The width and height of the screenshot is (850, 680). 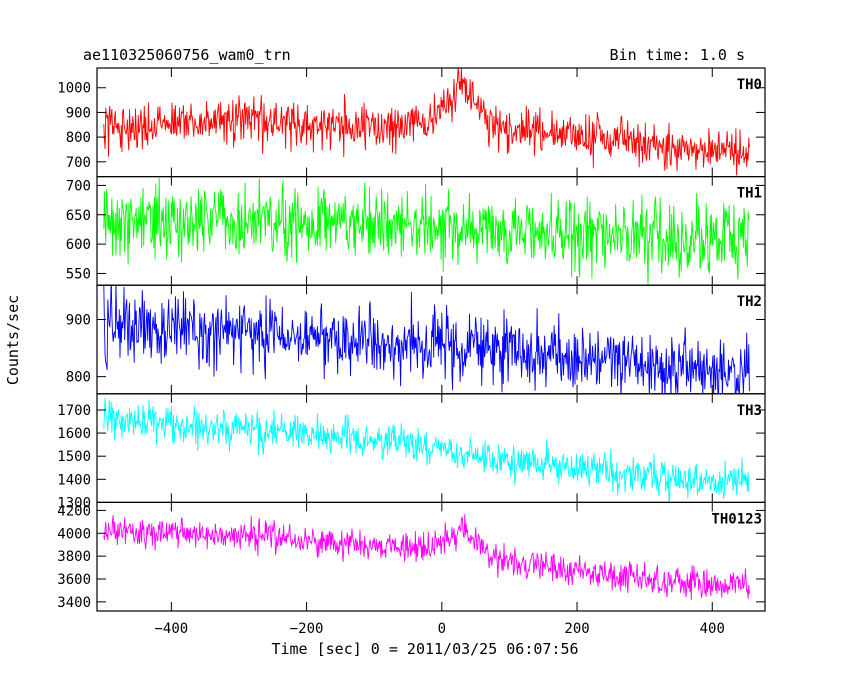 I want to click on y-tick-label: 1600, so click(x=74, y=434).